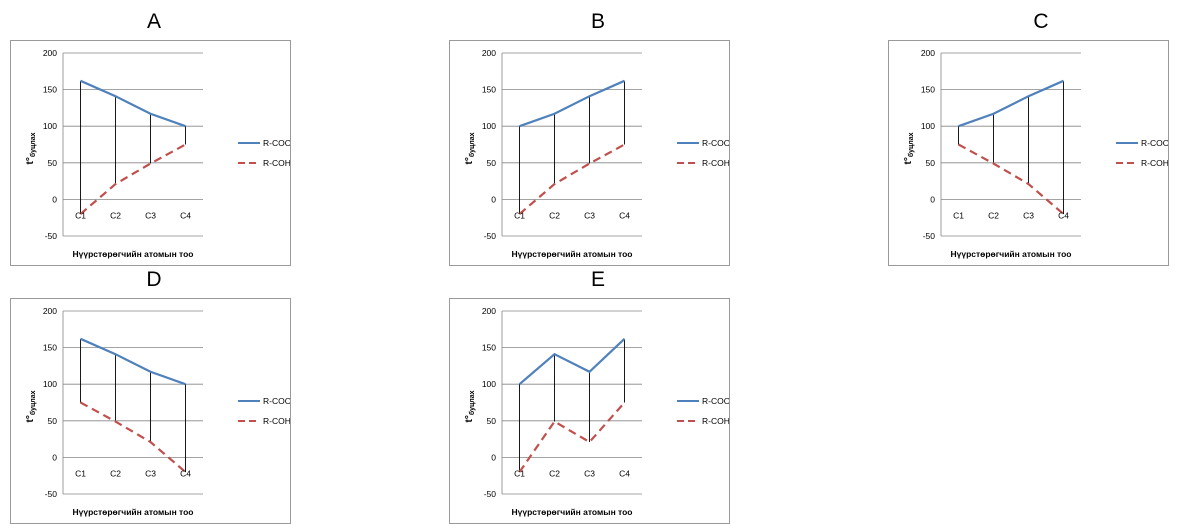  What do you see at coordinates (154, 279) in the screenshot?
I see `chart-title: D` at bounding box center [154, 279].